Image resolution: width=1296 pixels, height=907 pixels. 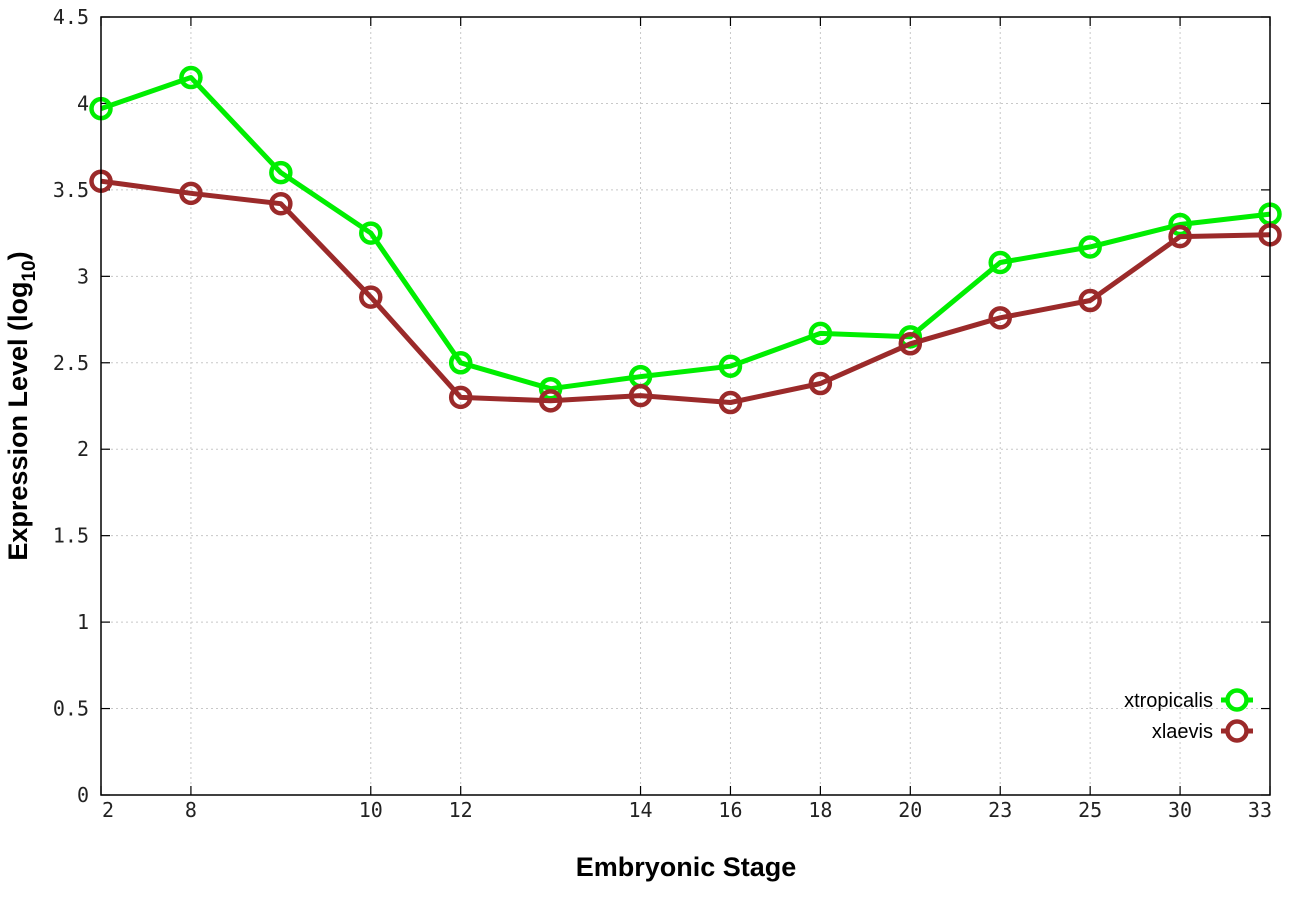 What do you see at coordinates (1168, 701) in the screenshot?
I see `legend-label: xtropicalis` at bounding box center [1168, 701].